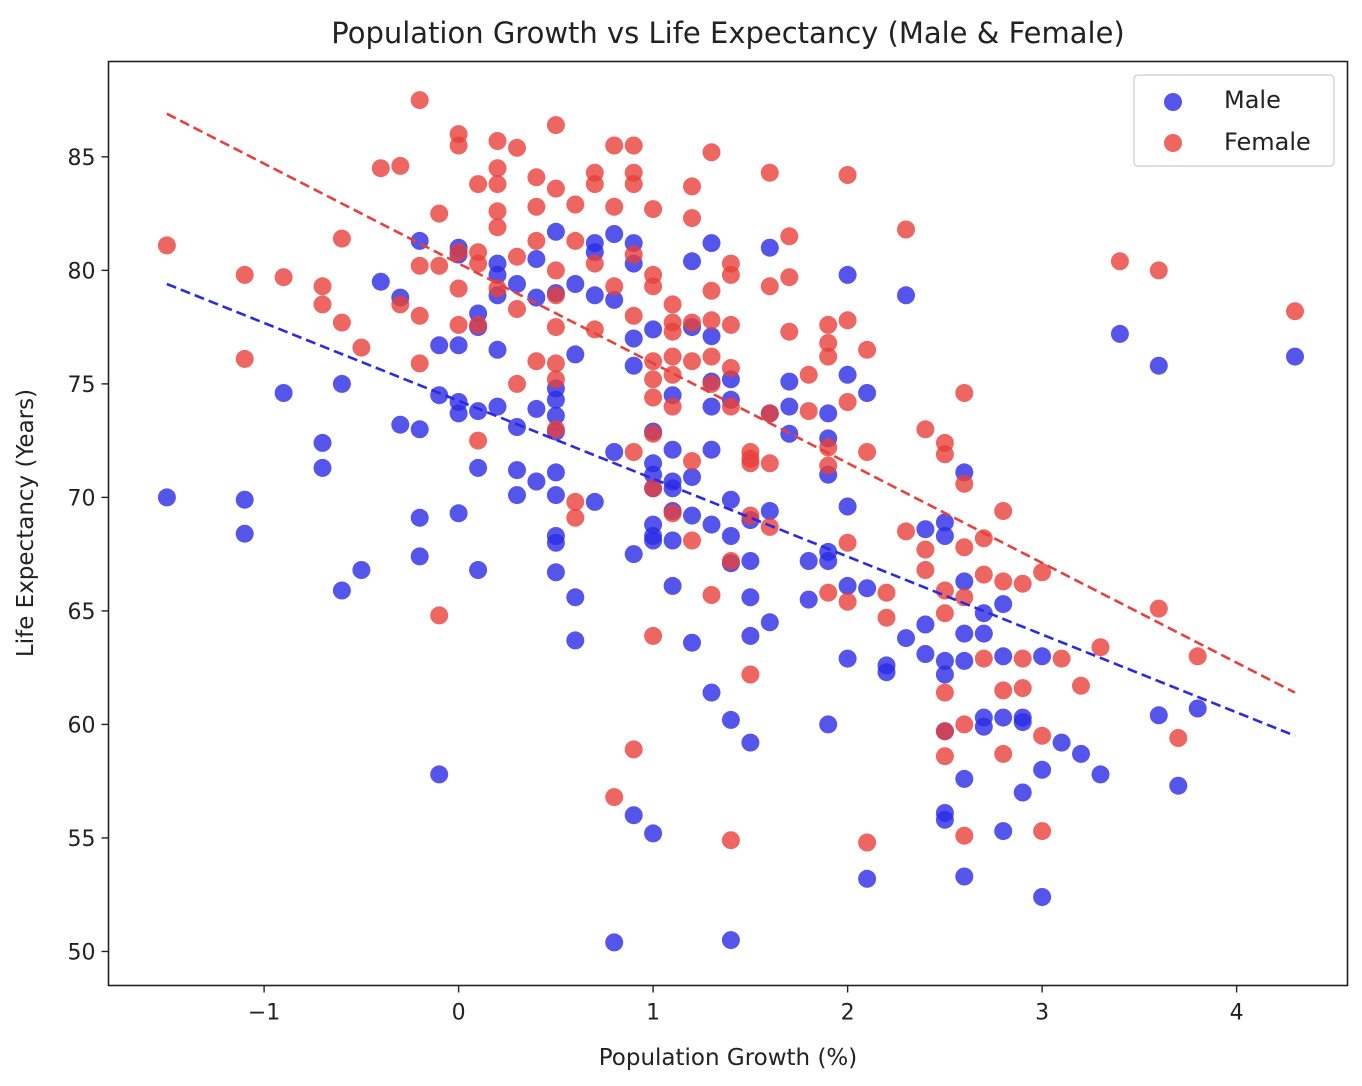  I want to click on y-tick-label: 85, so click(82, 158).